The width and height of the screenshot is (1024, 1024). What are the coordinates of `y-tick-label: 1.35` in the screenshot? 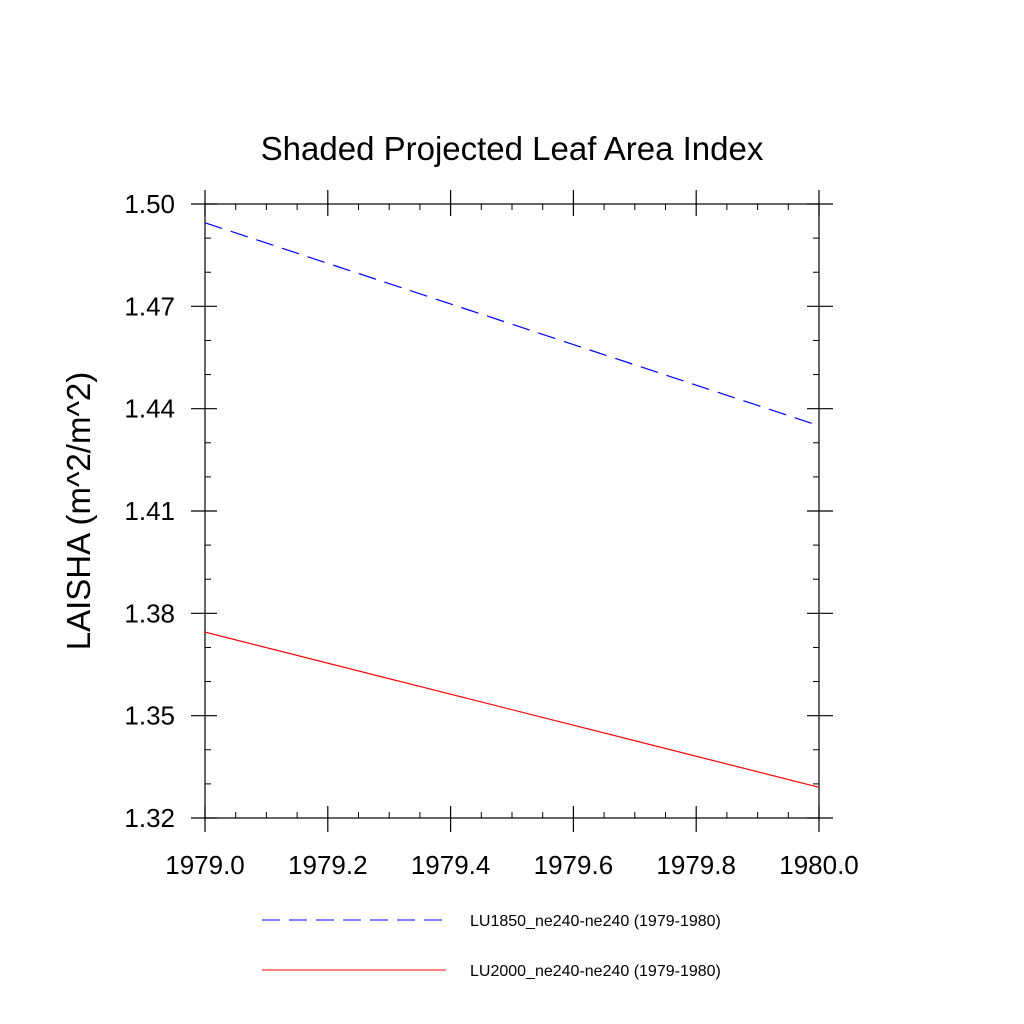 It's located at (149, 716).